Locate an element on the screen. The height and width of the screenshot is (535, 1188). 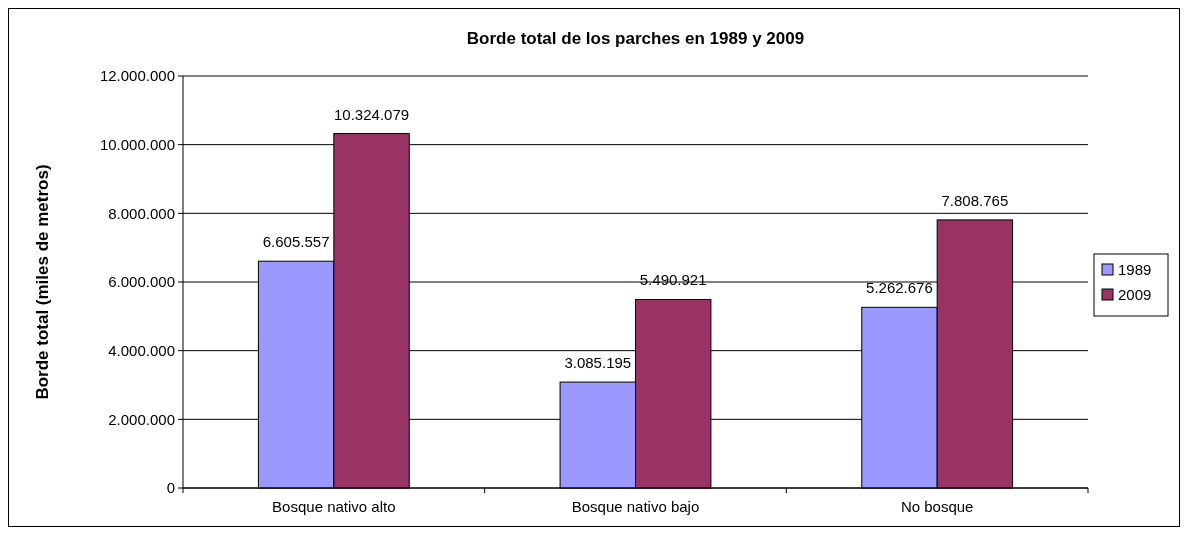
y-tick-label: 4.000.000 is located at coordinates (141, 350).